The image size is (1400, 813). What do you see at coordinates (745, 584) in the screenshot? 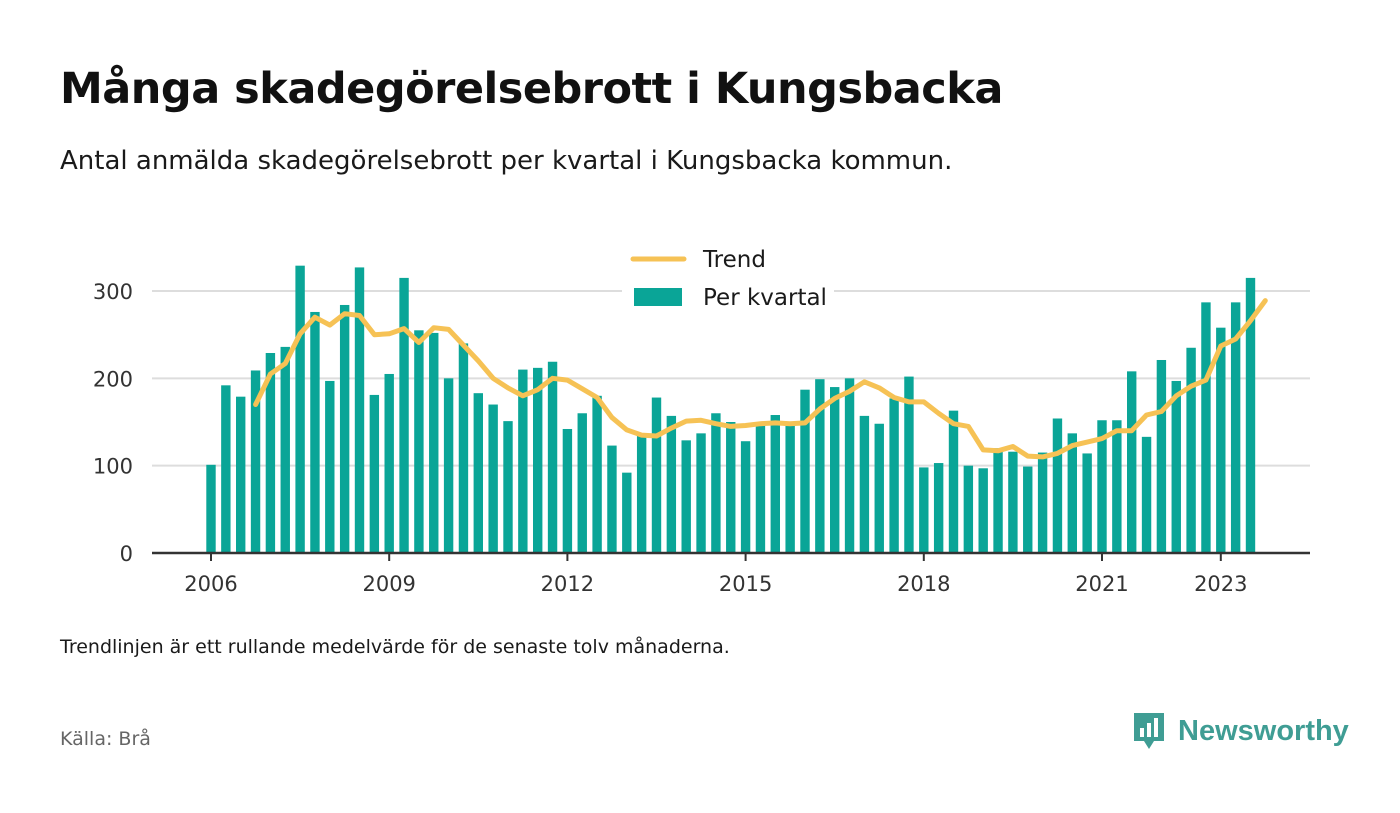
I see `x-tick-label: 2015` at bounding box center [745, 584].